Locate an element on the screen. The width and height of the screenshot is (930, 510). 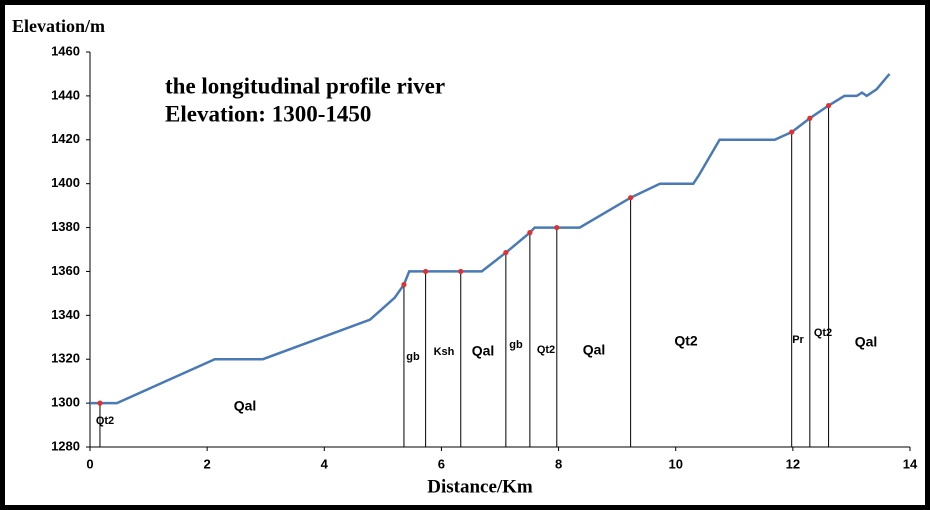
y-tick-label: 1320 is located at coordinates (65, 358).